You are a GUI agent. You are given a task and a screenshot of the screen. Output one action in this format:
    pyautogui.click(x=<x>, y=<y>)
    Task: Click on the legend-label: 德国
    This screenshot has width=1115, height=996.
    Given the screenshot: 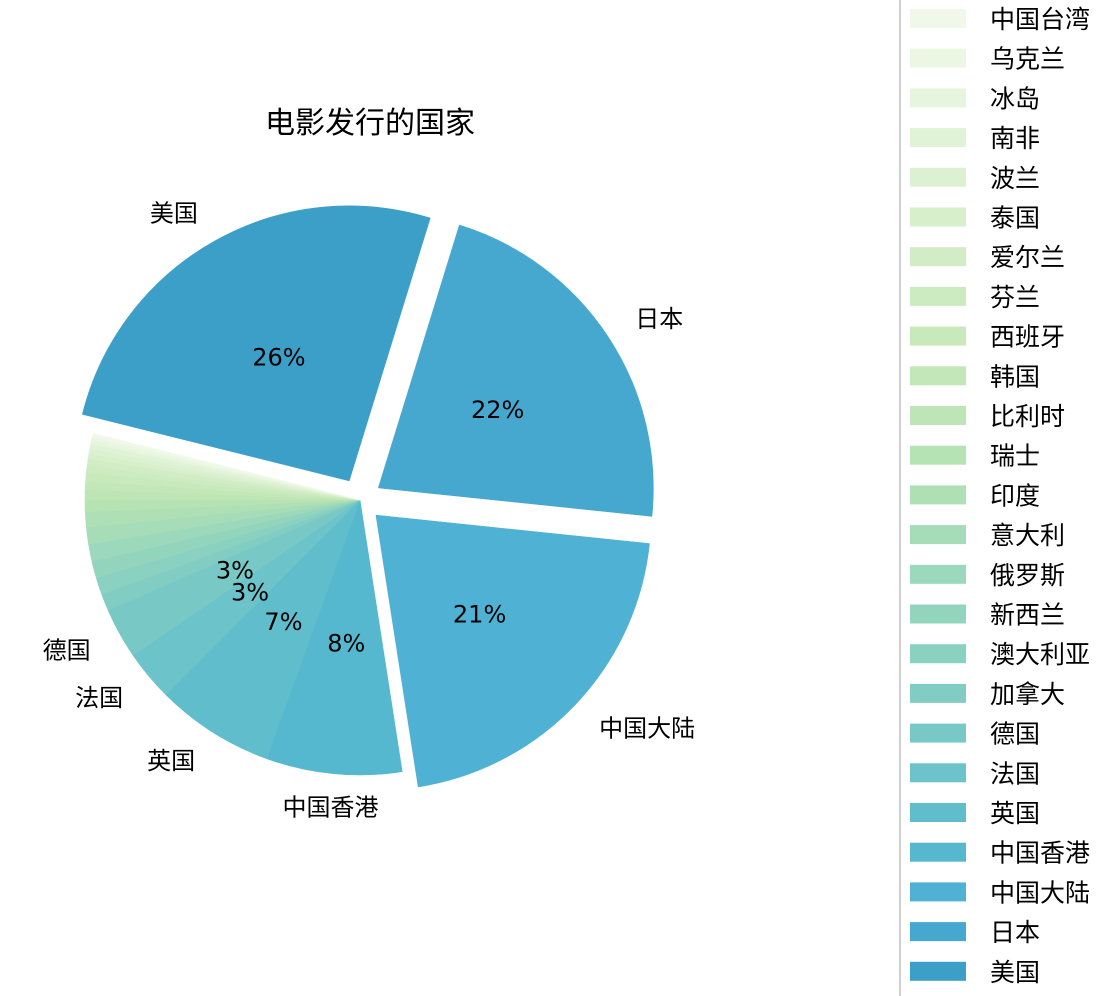 What is the action you would take?
    pyautogui.click(x=1015, y=734)
    